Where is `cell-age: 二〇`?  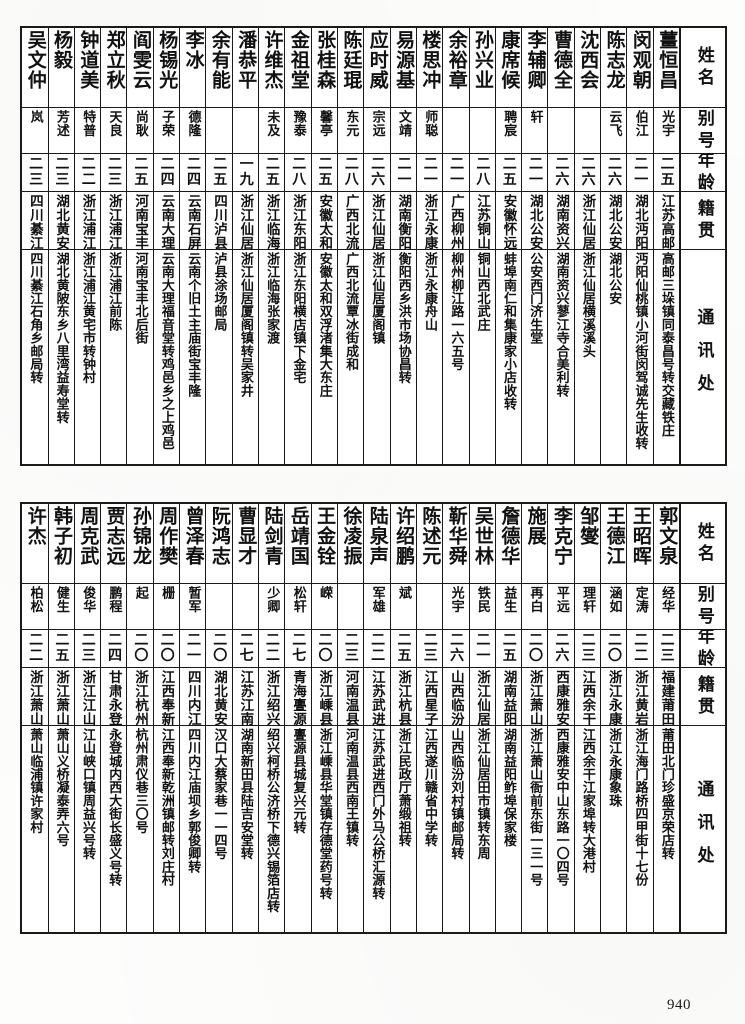 cell-age: 二〇 is located at coordinates (219, 649).